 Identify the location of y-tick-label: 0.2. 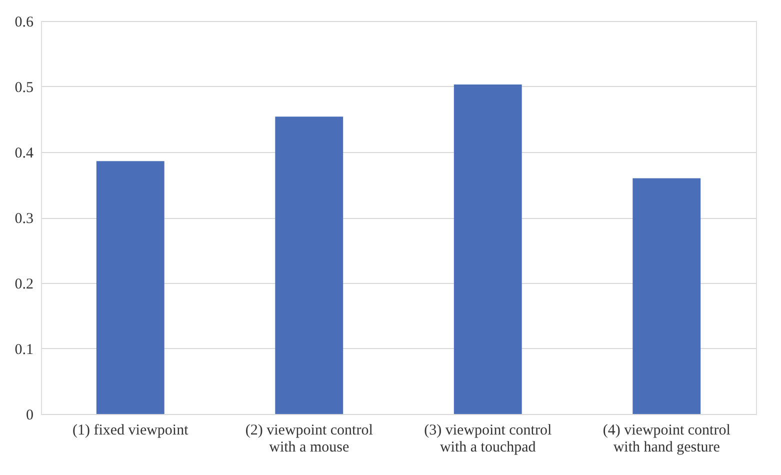
(24, 284).